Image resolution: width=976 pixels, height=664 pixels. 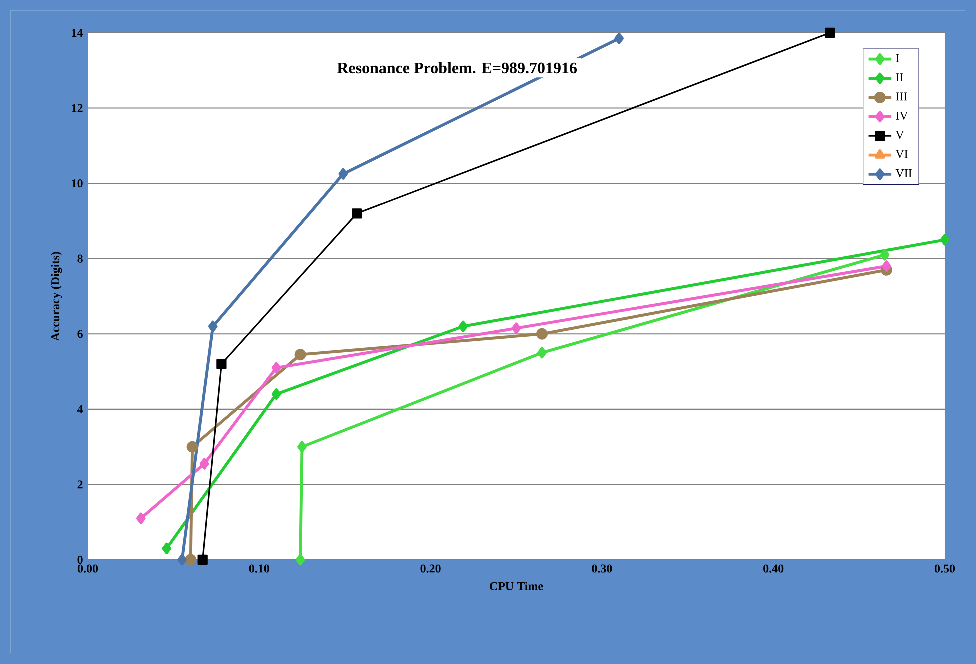 I want to click on y-tick-label: 2, so click(x=80, y=484).